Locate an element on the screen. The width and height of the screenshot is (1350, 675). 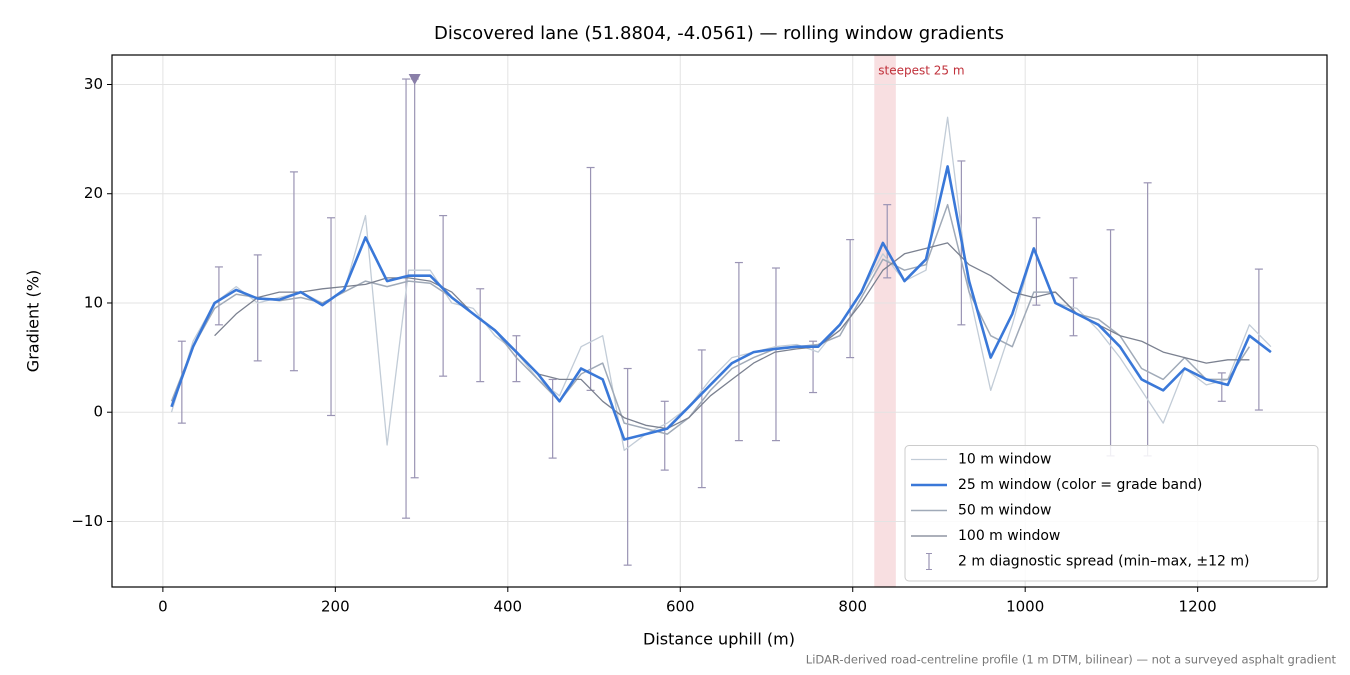
legend-label: 25 m window (color = grade band) is located at coordinates (1080, 485).